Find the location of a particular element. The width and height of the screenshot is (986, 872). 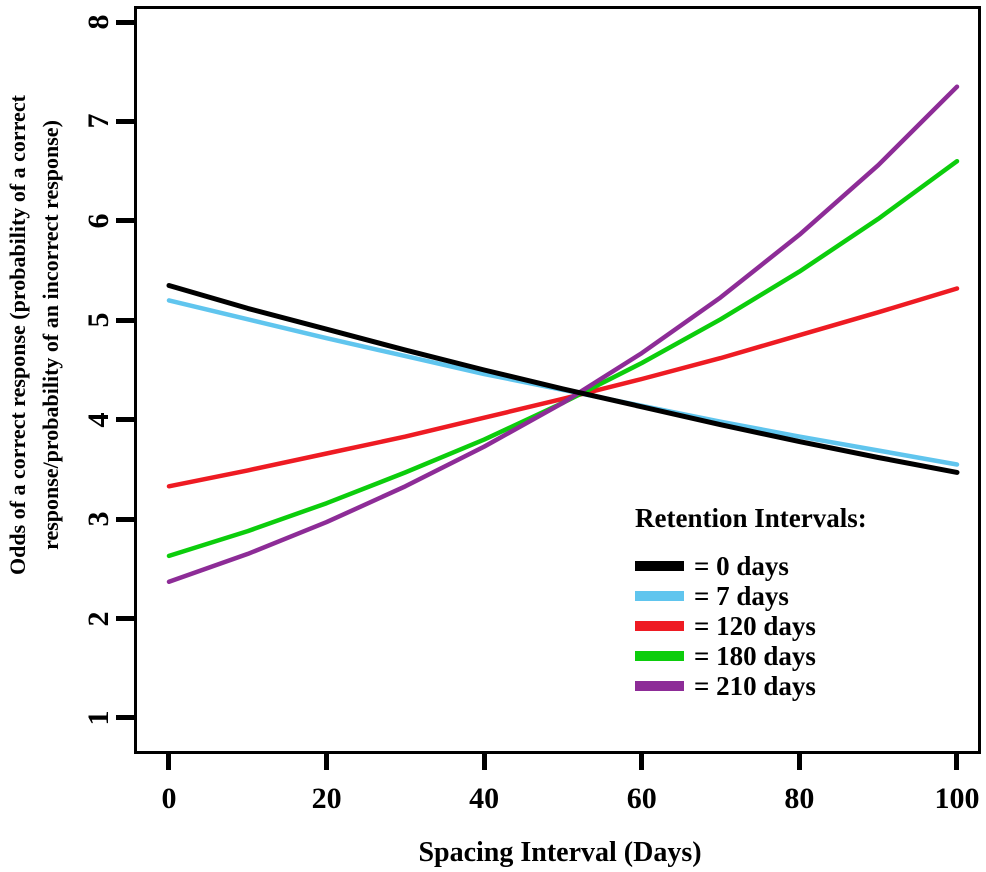

legend-item-120-days: = 120 days is located at coordinates (751, 626).